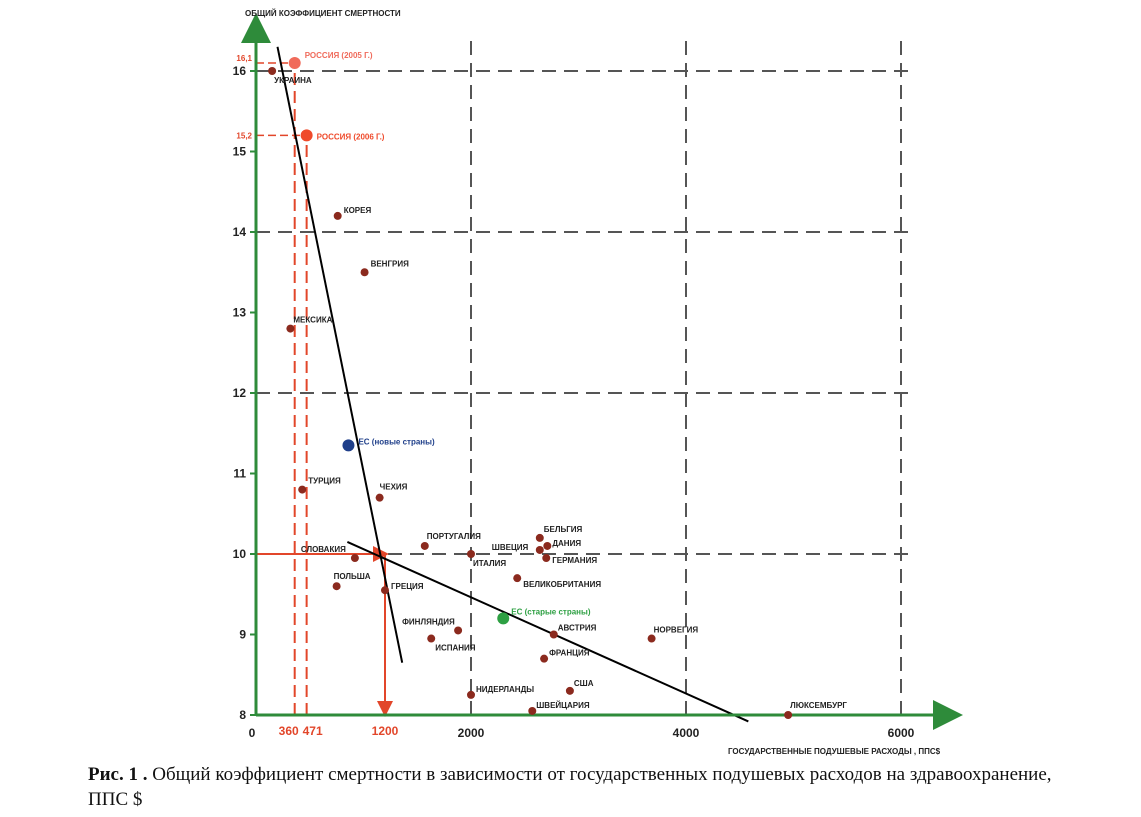 The width and height of the screenshot is (1141, 817). Describe the element at coordinates (901, 733) in the screenshot. I see `x-tick-label-6000: 6000` at that location.